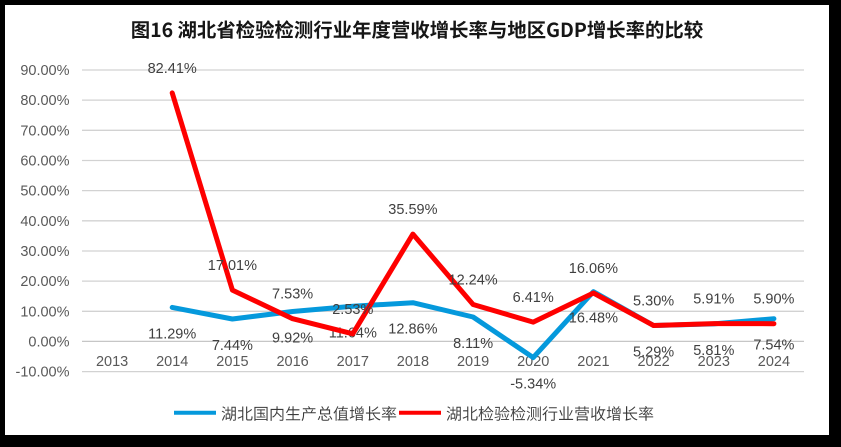 Image resolution: width=841 pixels, height=447 pixels. What do you see at coordinates (44, 131) in the screenshot?
I see `svg-text: 70.00%` at bounding box center [44, 131].